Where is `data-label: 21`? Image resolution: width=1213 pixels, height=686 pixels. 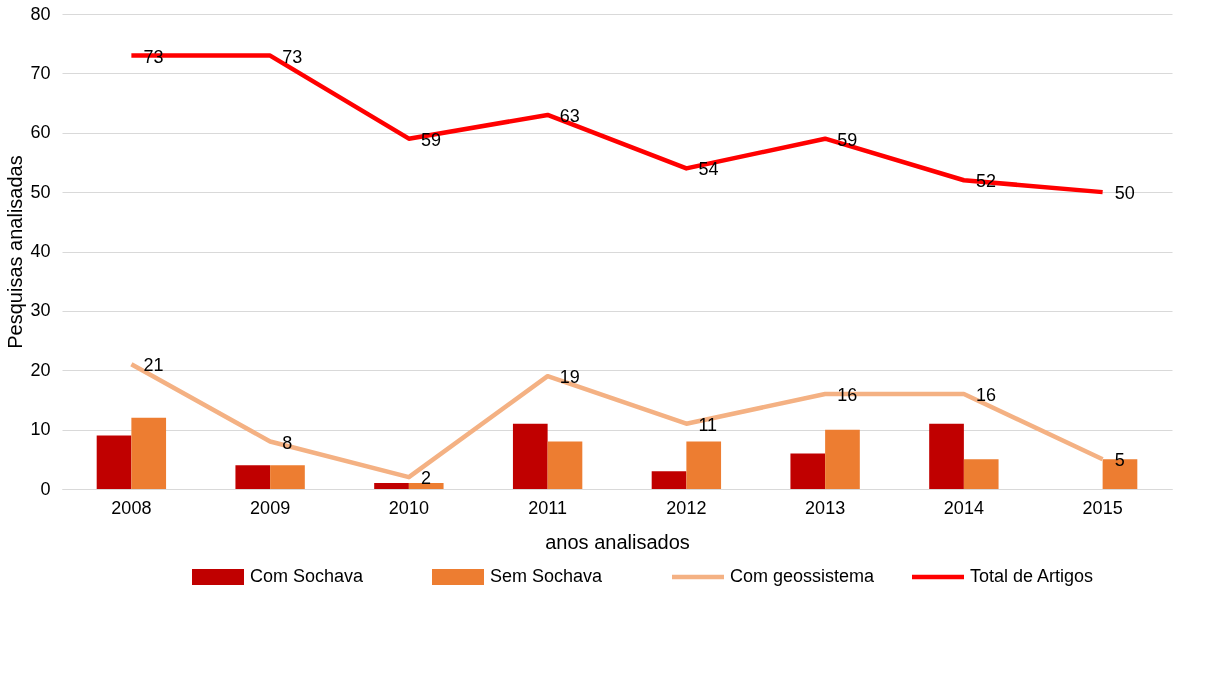 data-label: 21 is located at coordinates (153, 365).